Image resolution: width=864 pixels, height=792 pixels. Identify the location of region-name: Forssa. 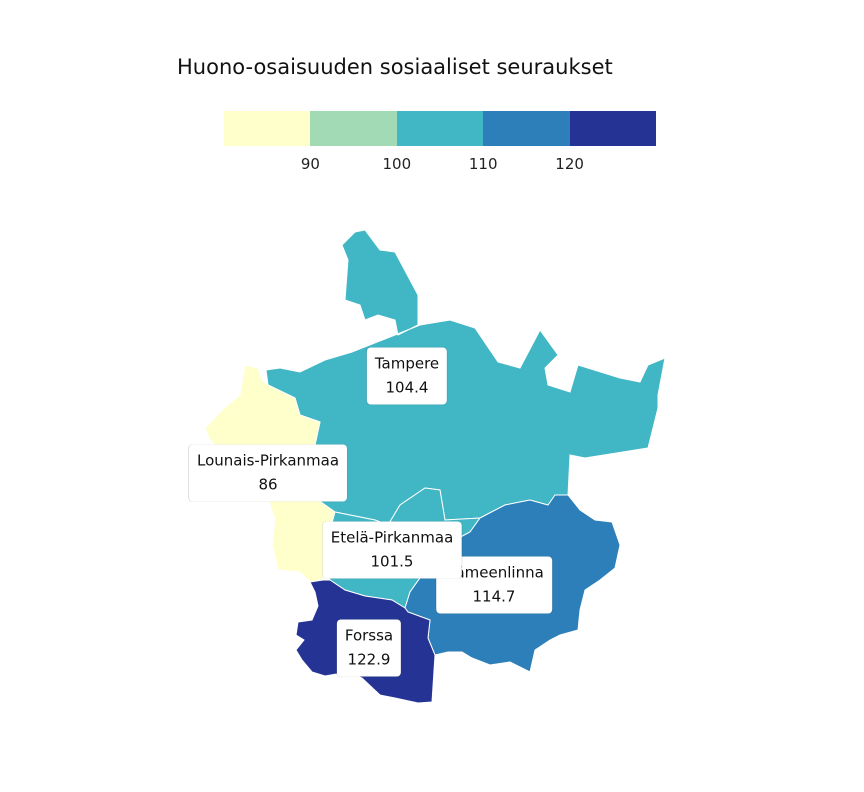
(369, 635).